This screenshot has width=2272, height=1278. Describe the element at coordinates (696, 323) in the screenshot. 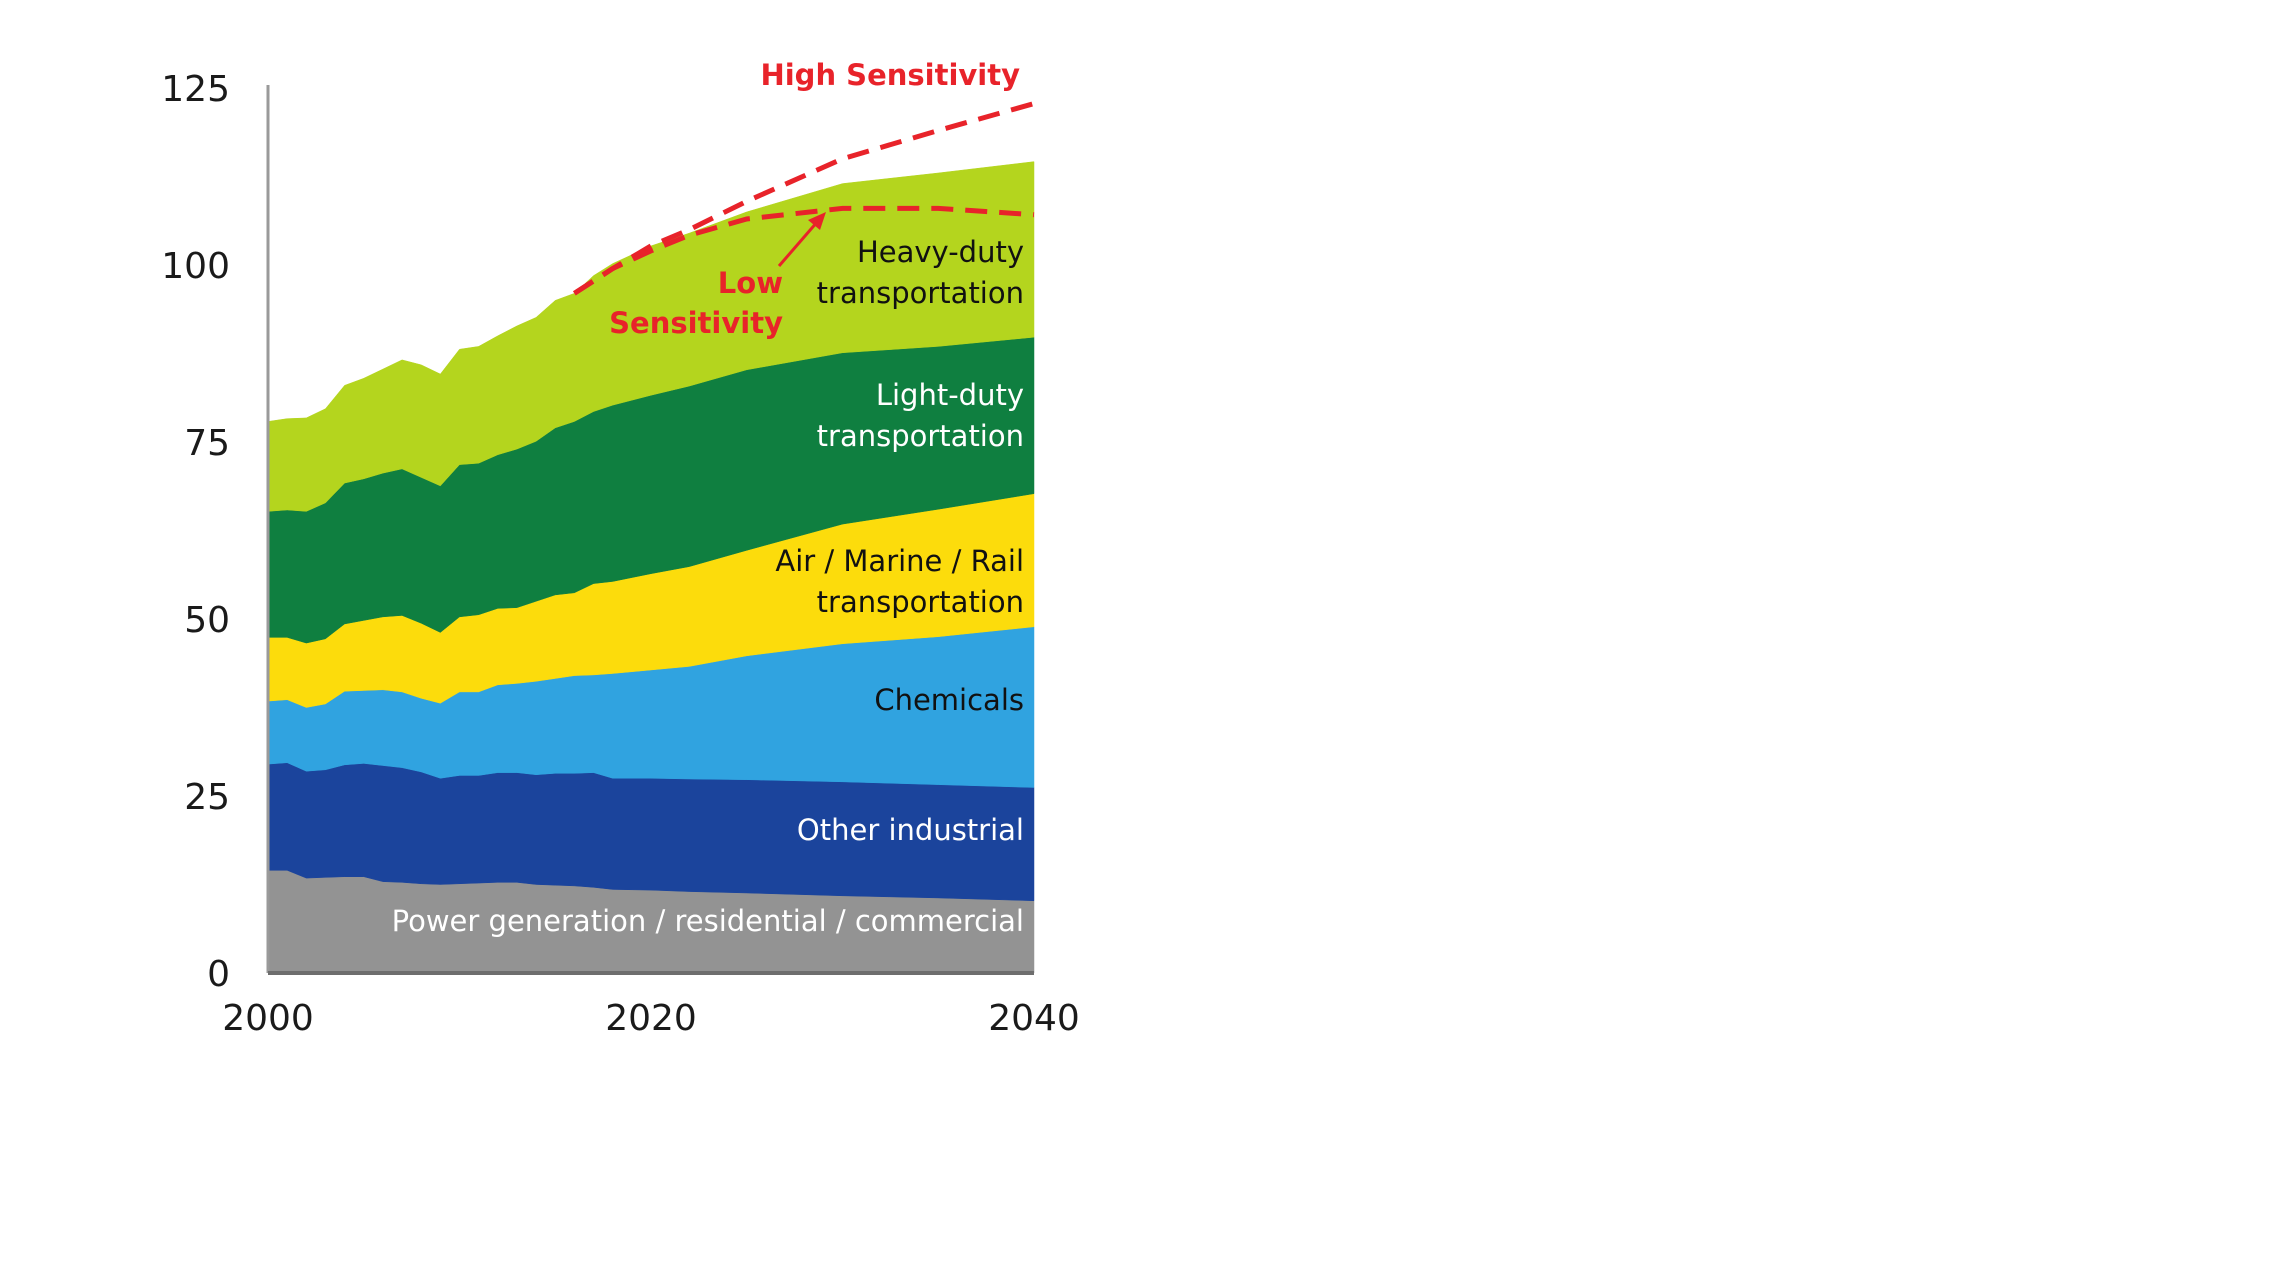

I see `low-sensitivity-label: Sensitivity` at that location.